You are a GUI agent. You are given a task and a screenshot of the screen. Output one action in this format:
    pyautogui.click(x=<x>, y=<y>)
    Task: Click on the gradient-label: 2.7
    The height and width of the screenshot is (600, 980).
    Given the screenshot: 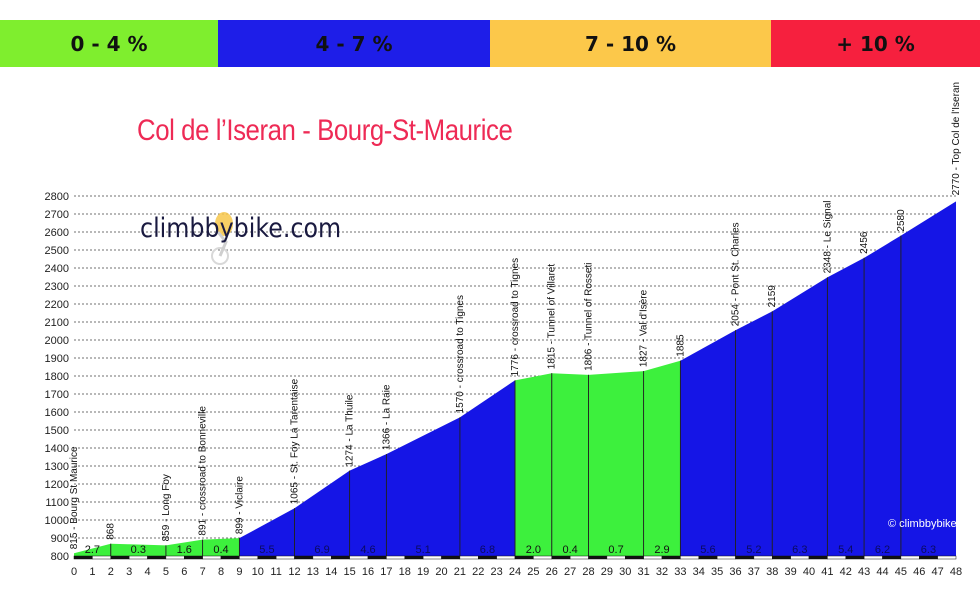 What is the action you would take?
    pyautogui.click(x=92, y=550)
    